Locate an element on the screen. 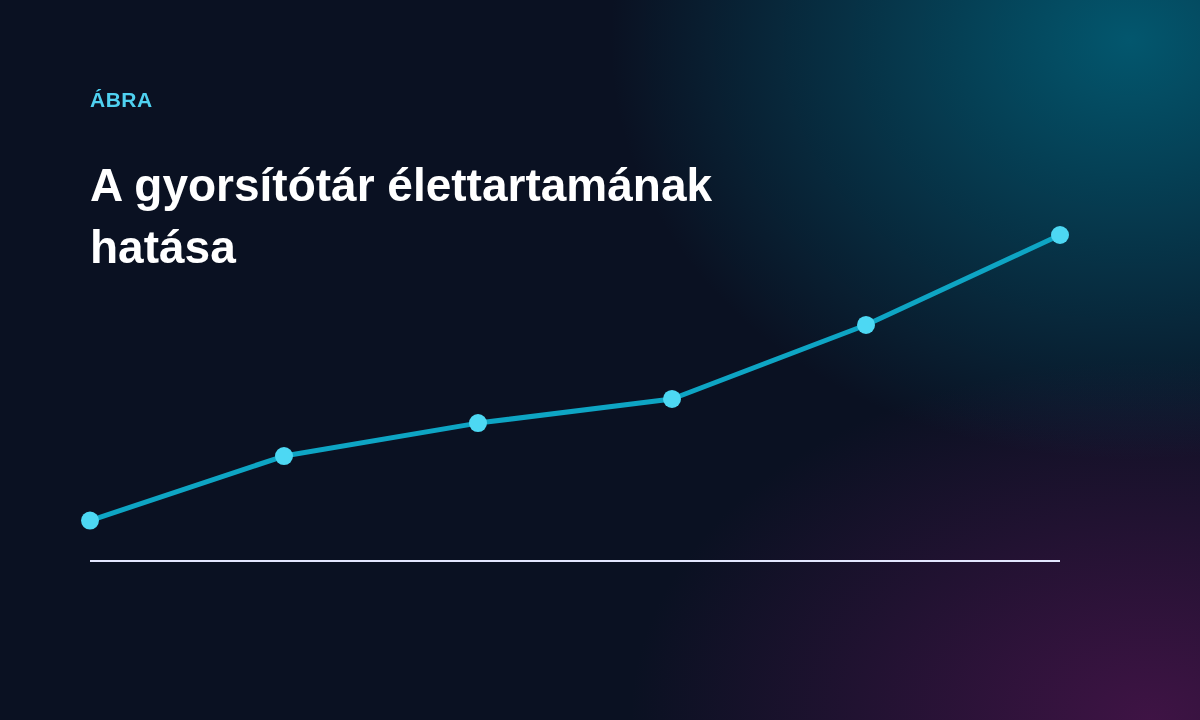 The width and height of the screenshot is (1200, 720). chart-title: A gyorsítótár élettartamának hatása is located at coordinates (402, 216).